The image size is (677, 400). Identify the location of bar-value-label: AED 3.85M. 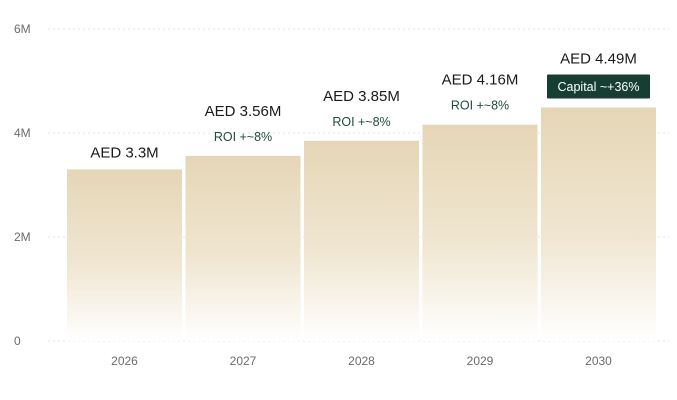
(361, 96).